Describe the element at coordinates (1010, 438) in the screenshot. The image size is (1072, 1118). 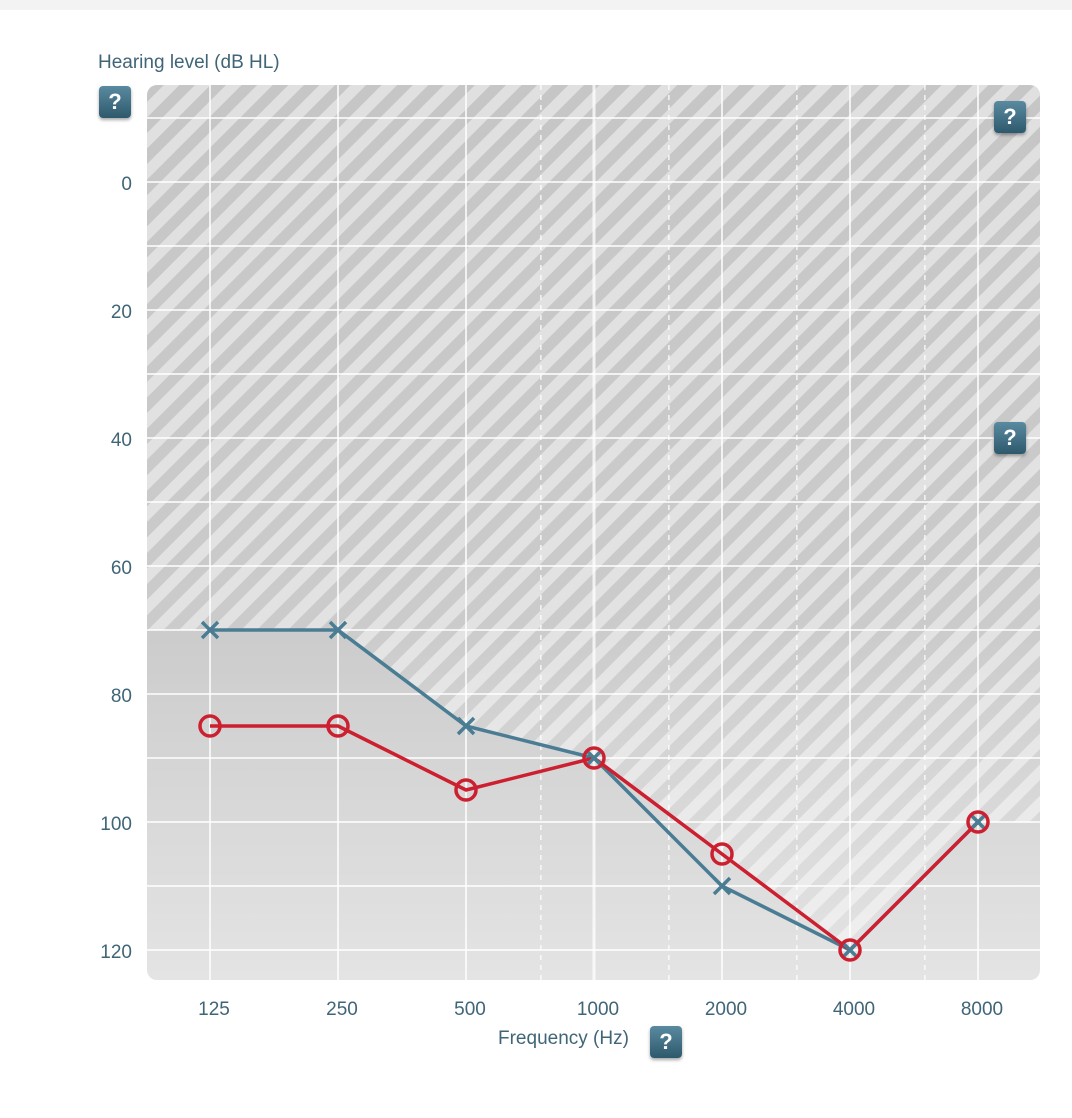
I see `plot-help-button-middle: ?` at that location.